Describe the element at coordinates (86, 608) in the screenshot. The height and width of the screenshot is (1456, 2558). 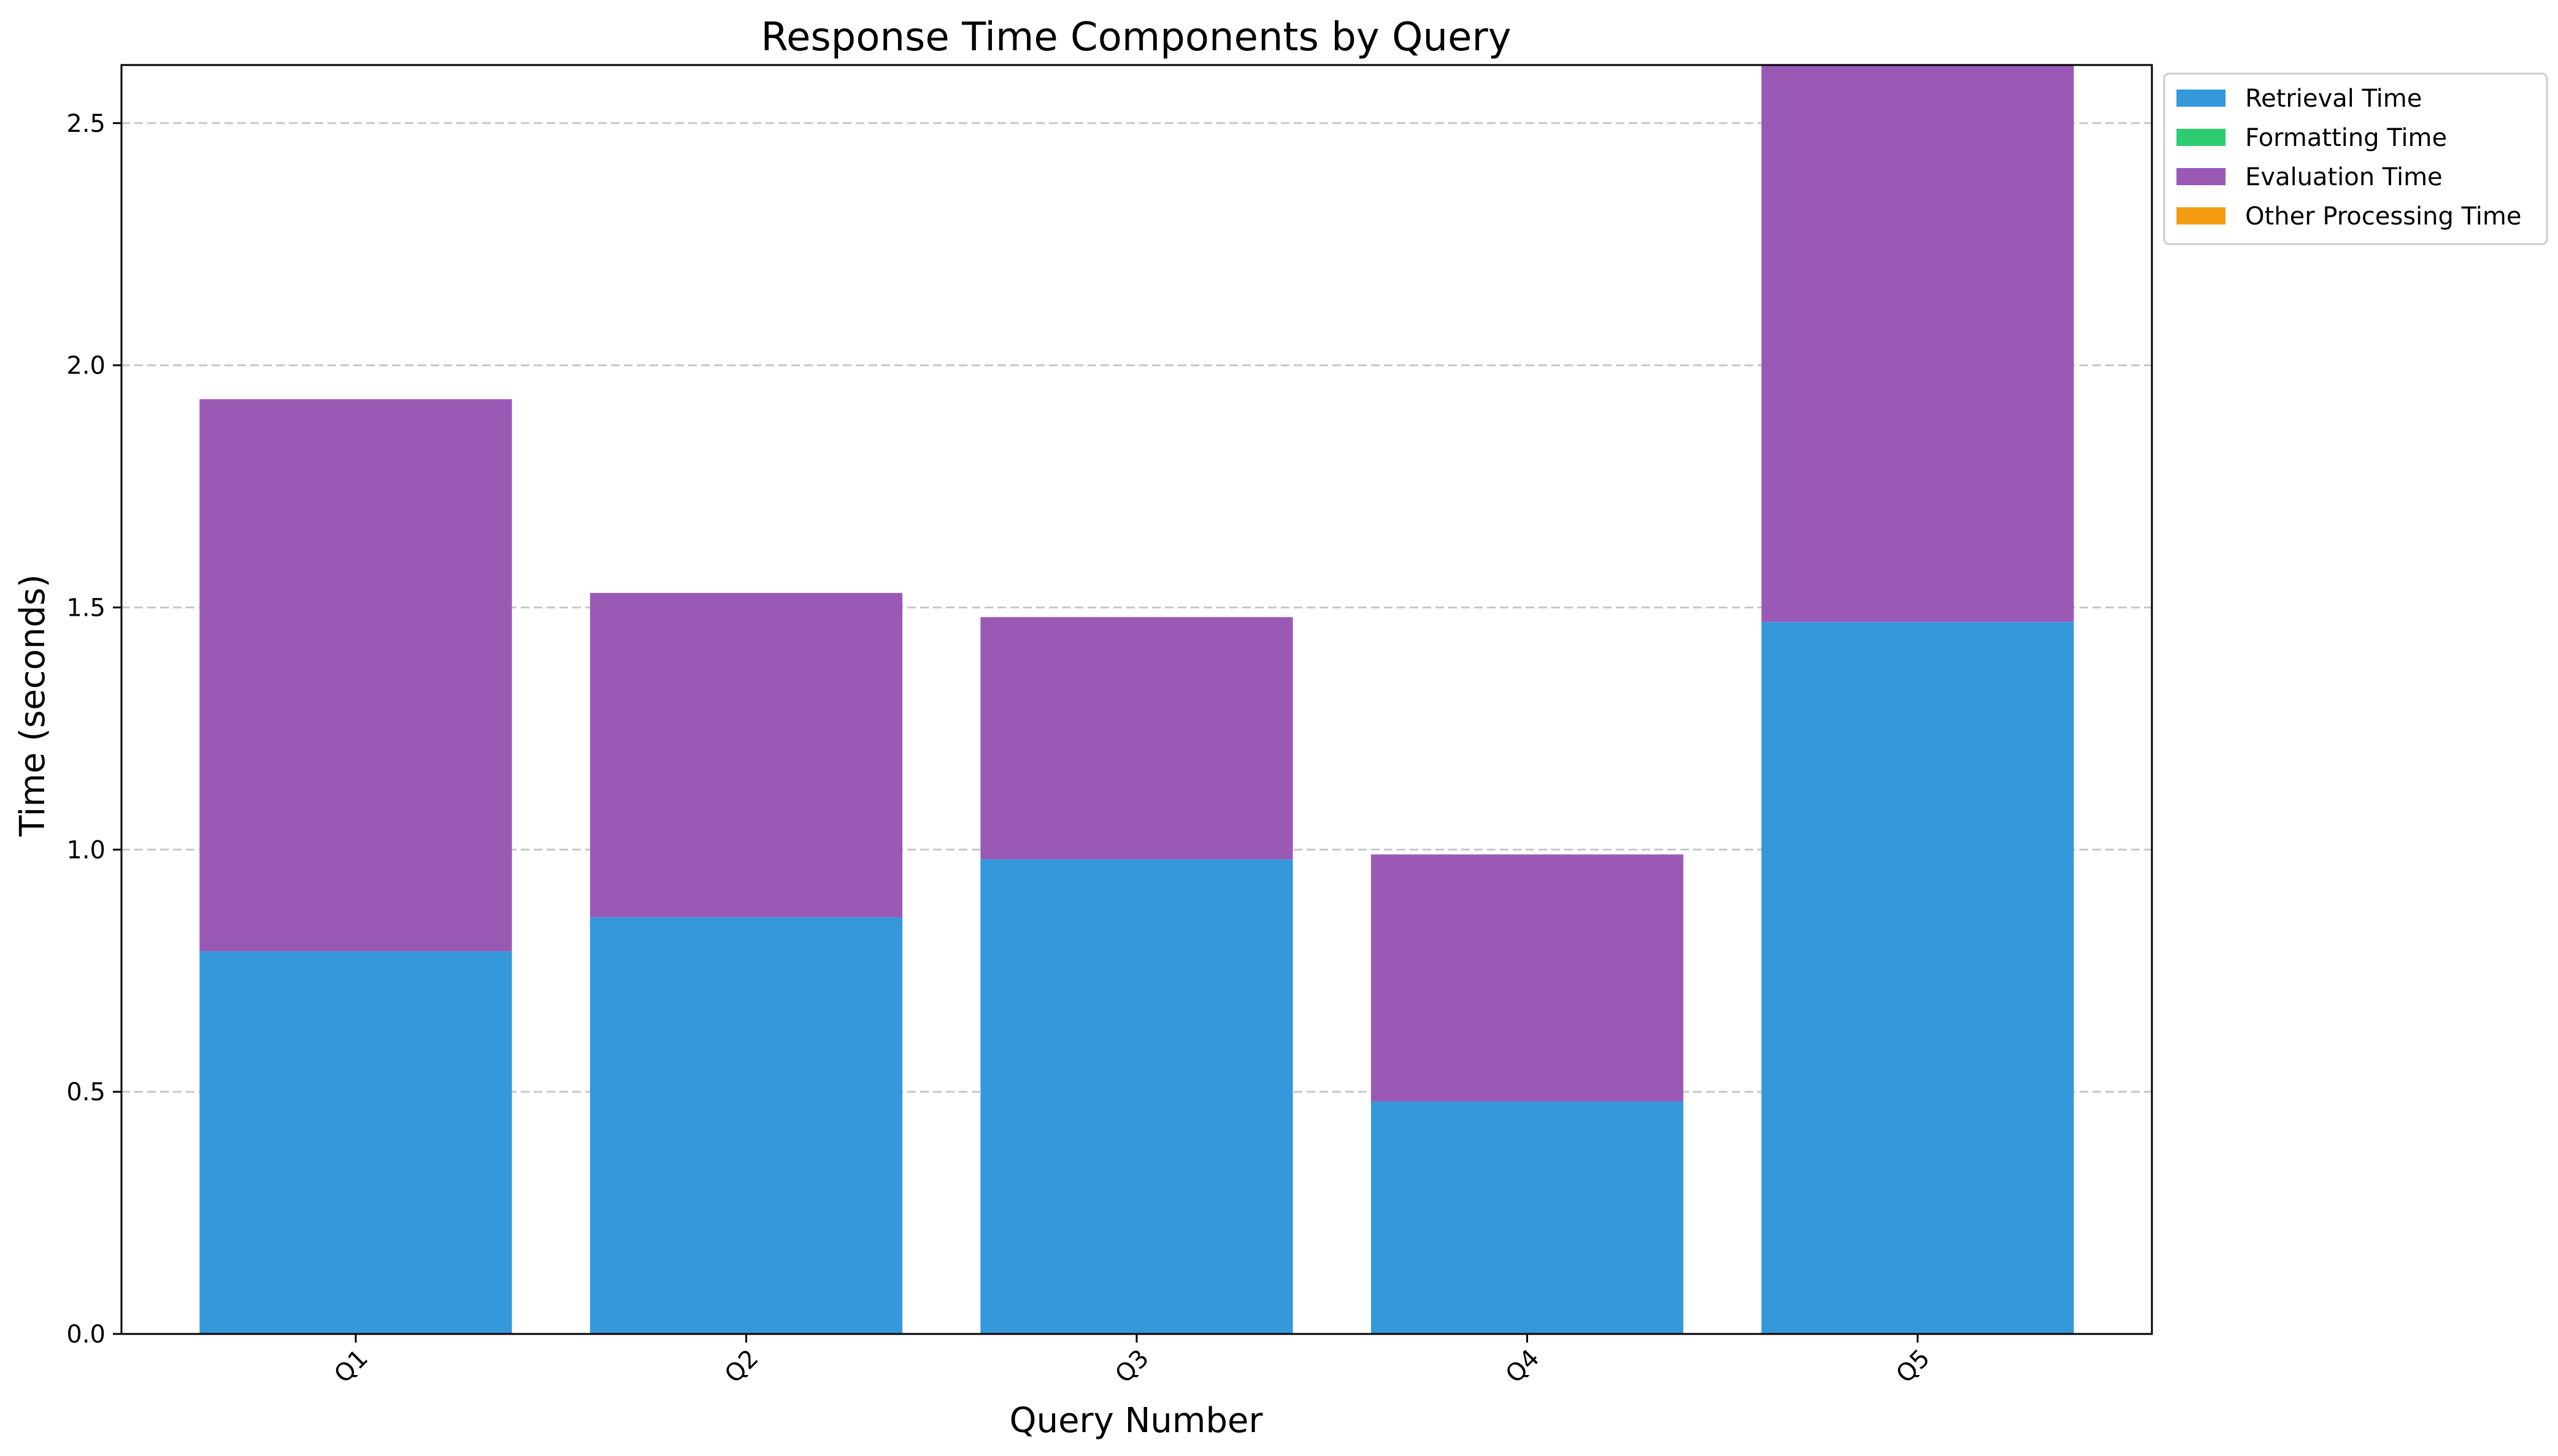
I see `y-tick-label: 1.5` at that location.